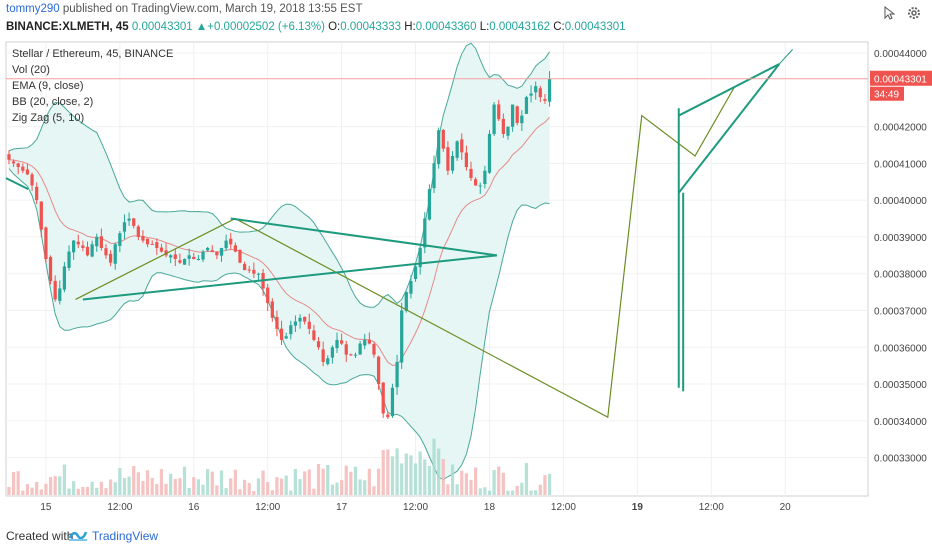 Image resolution: width=932 pixels, height=550 pixels. Describe the element at coordinates (595, 27) in the screenshot. I see `close-value: 0.00043301` at that location.